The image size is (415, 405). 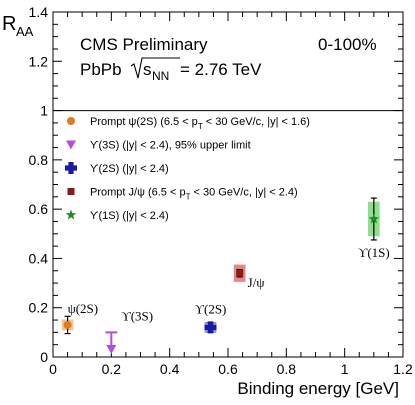 What do you see at coordinates (129, 169) in the screenshot?
I see `legend-label: ϒ(2S) (|y| < 2.4)` at bounding box center [129, 169].